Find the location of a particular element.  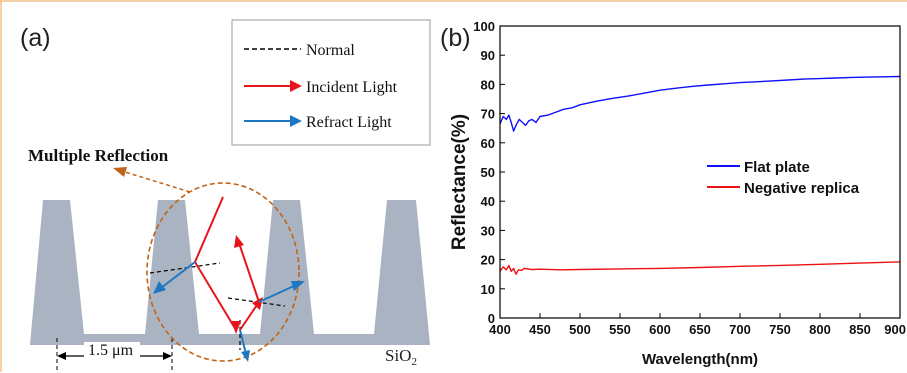

y-tick-label: 90 is located at coordinates (488, 55).